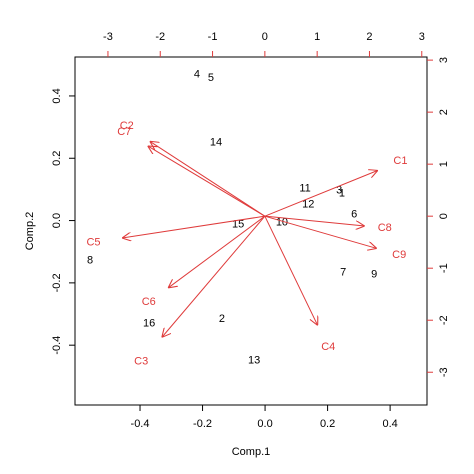  I want to click on x-tick-label: 0.0, so click(264, 424).